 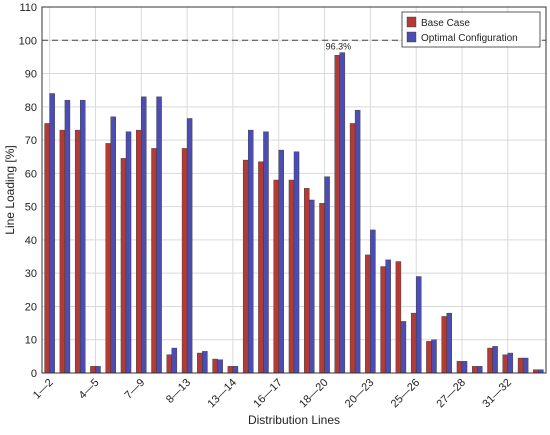 I want to click on y-tick-label: 110, so click(x=28, y=8).